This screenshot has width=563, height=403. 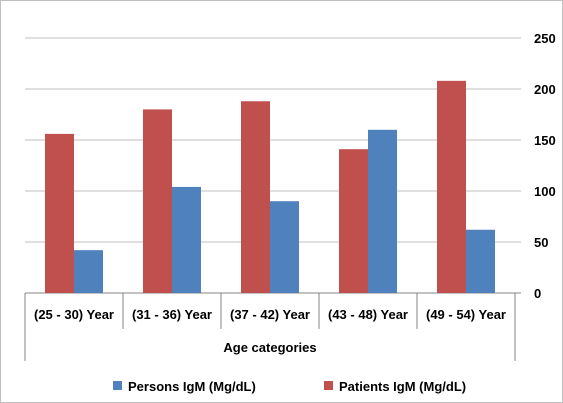 What do you see at coordinates (545, 38) in the screenshot?
I see `y-tick-label: 250` at bounding box center [545, 38].